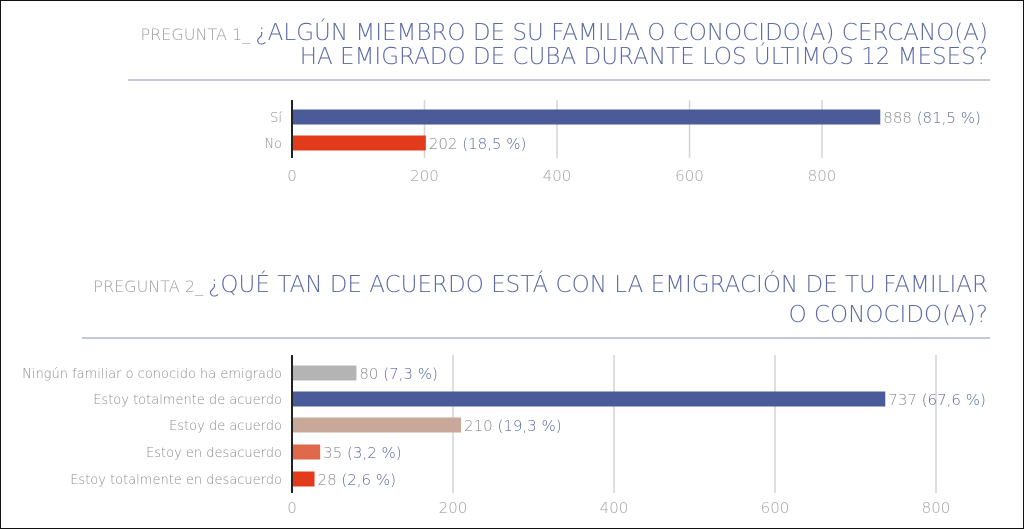 The width and height of the screenshot is (1024, 529). I want to click on category-label: Ningún familiar o conocido ha emigrado, so click(152, 374).